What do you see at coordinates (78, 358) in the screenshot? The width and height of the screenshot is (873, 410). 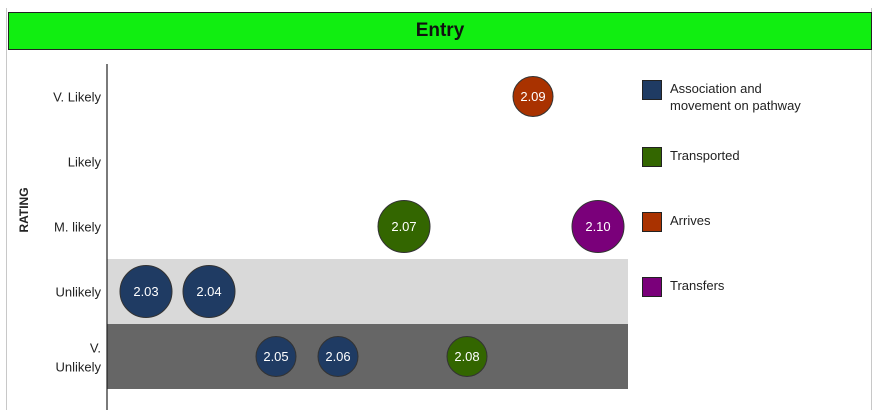 I see `y-tick-label: V. Unlikely` at bounding box center [78, 358].